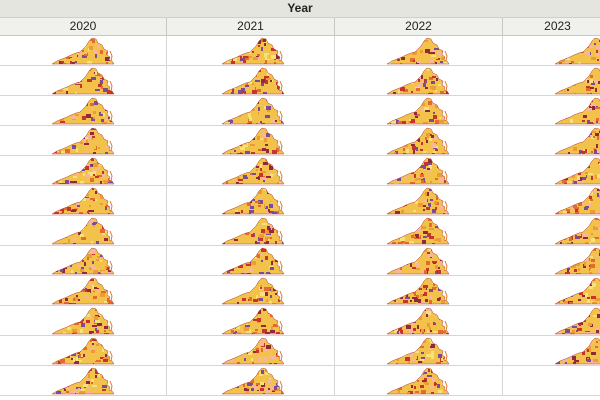  What do you see at coordinates (551, 26) in the screenshot?
I see `column-header-2023: 2023` at bounding box center [551, 26].